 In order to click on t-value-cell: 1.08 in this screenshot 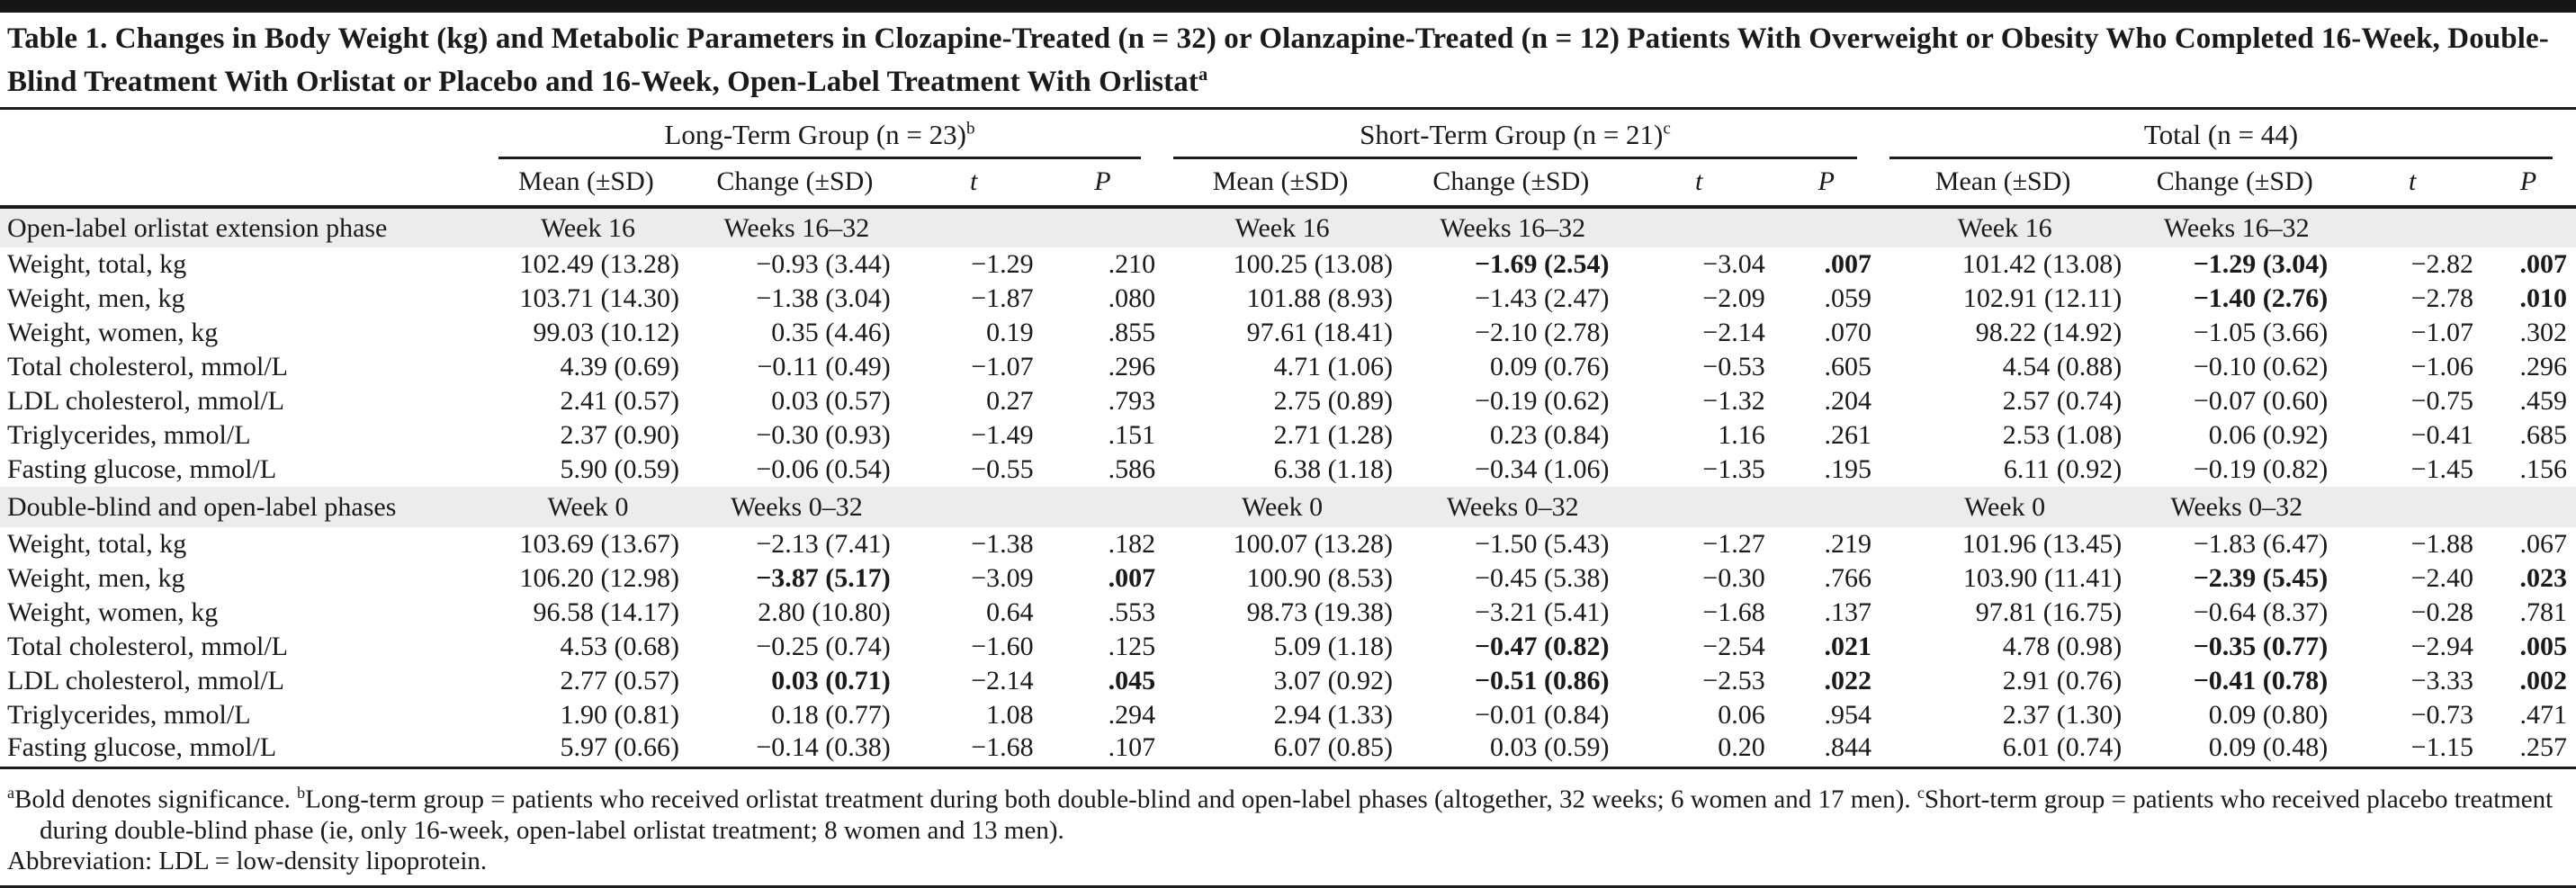, I will do `click(1010, 715)`.